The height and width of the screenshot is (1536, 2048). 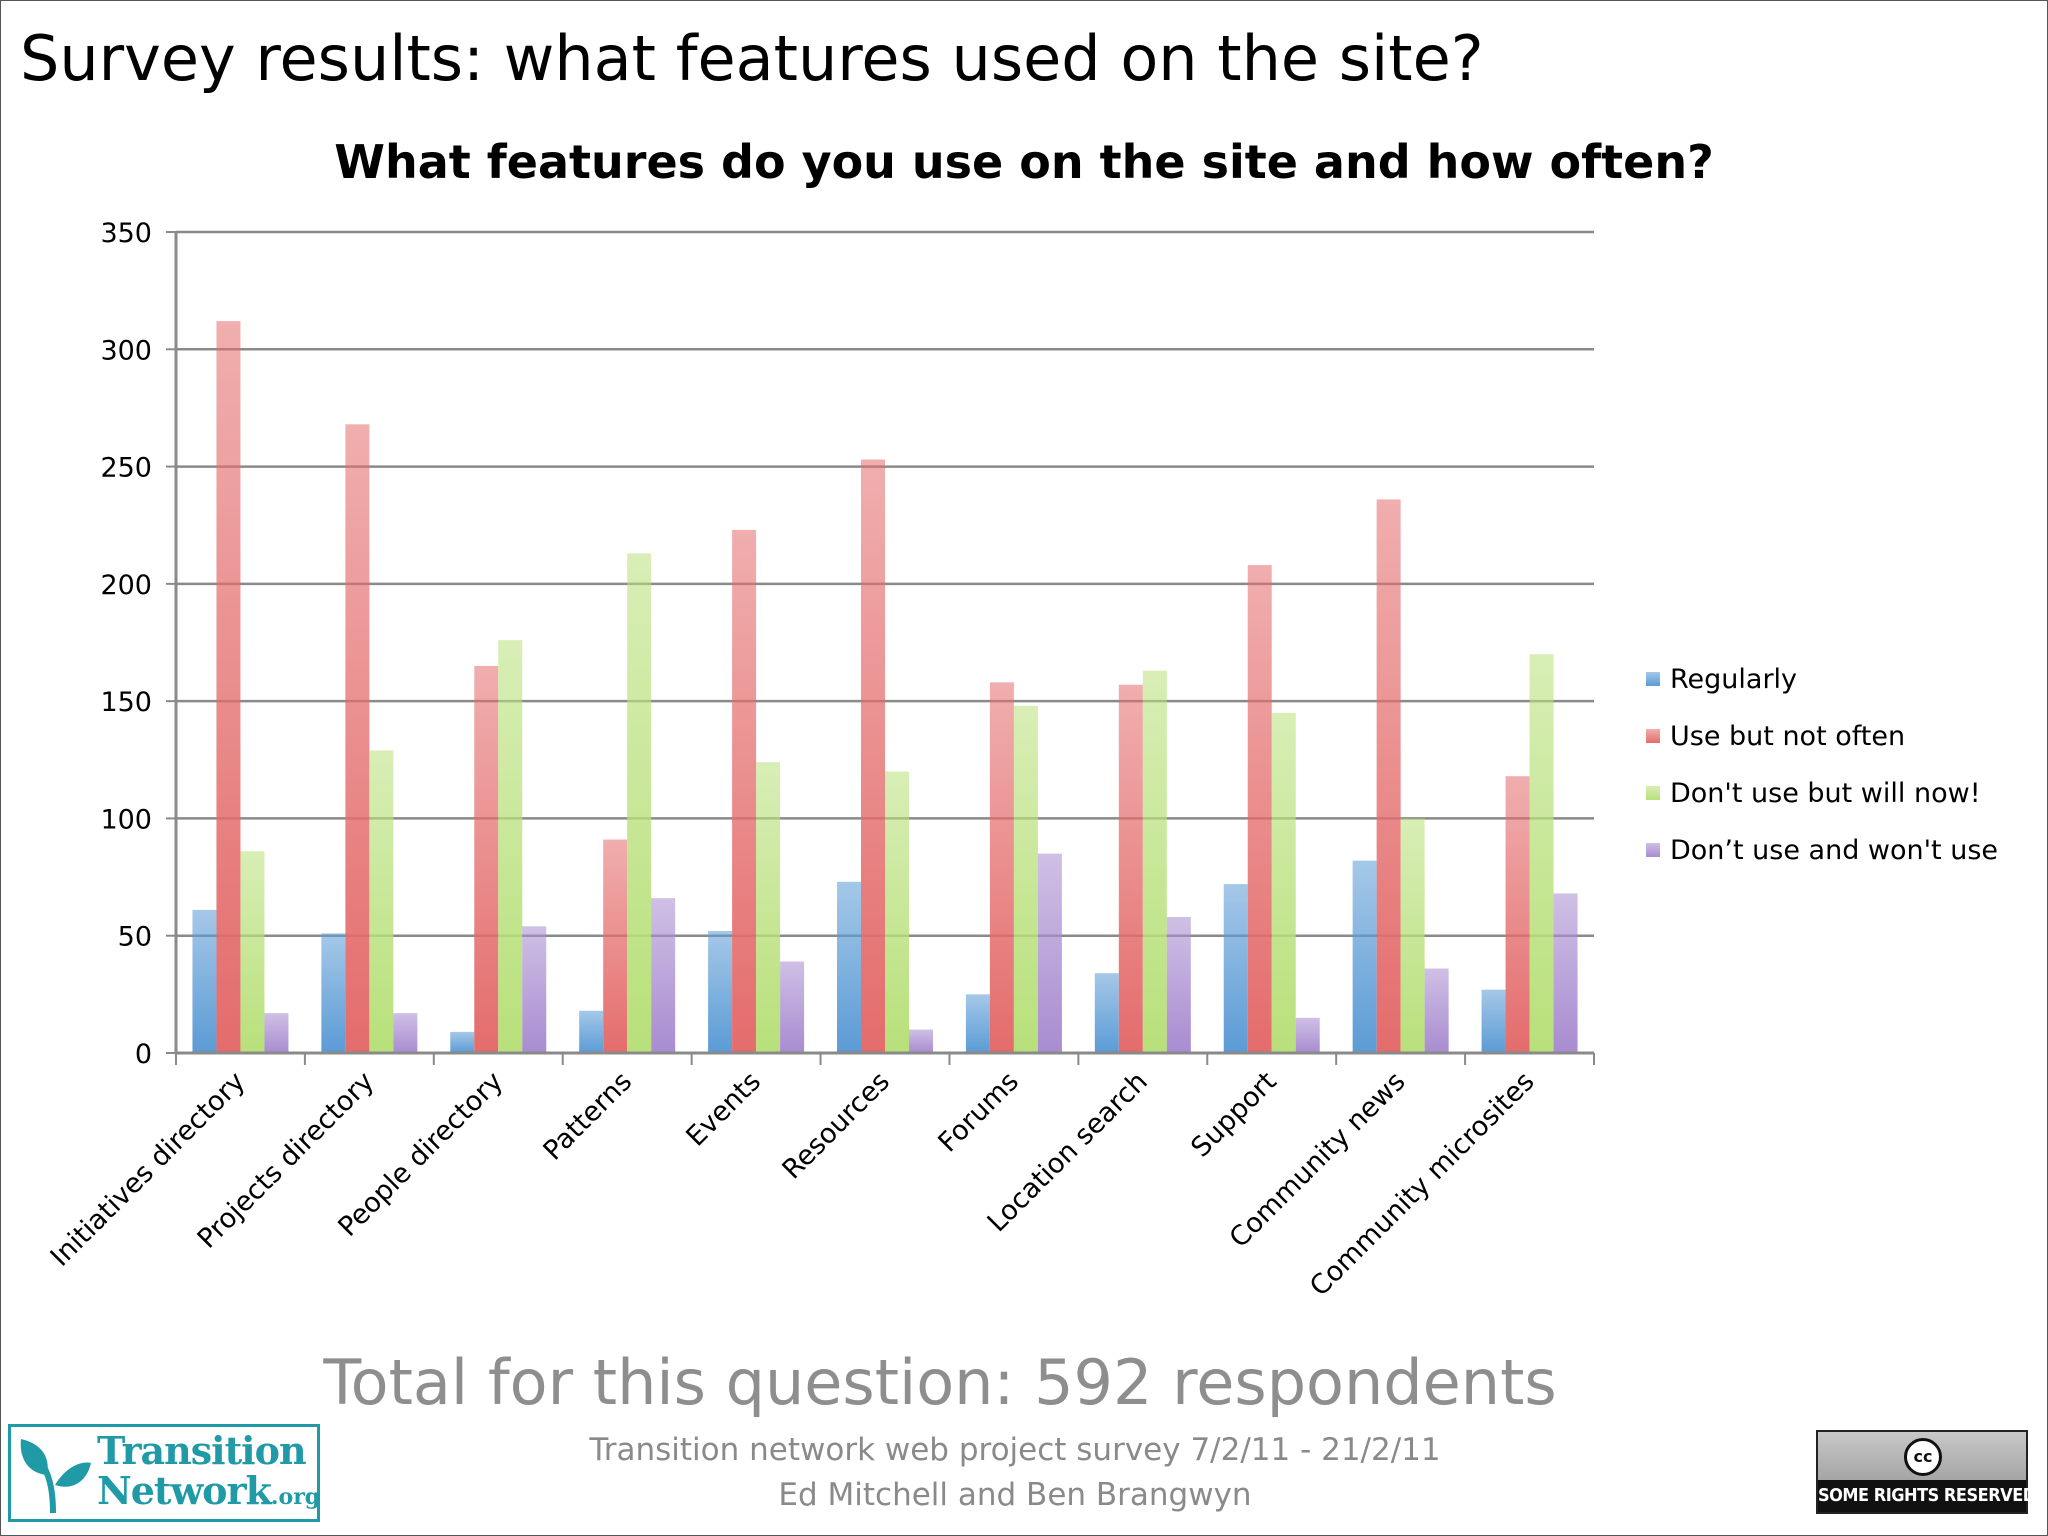 I want to click on y-tick-label: 350, so click(x=126, y=233).